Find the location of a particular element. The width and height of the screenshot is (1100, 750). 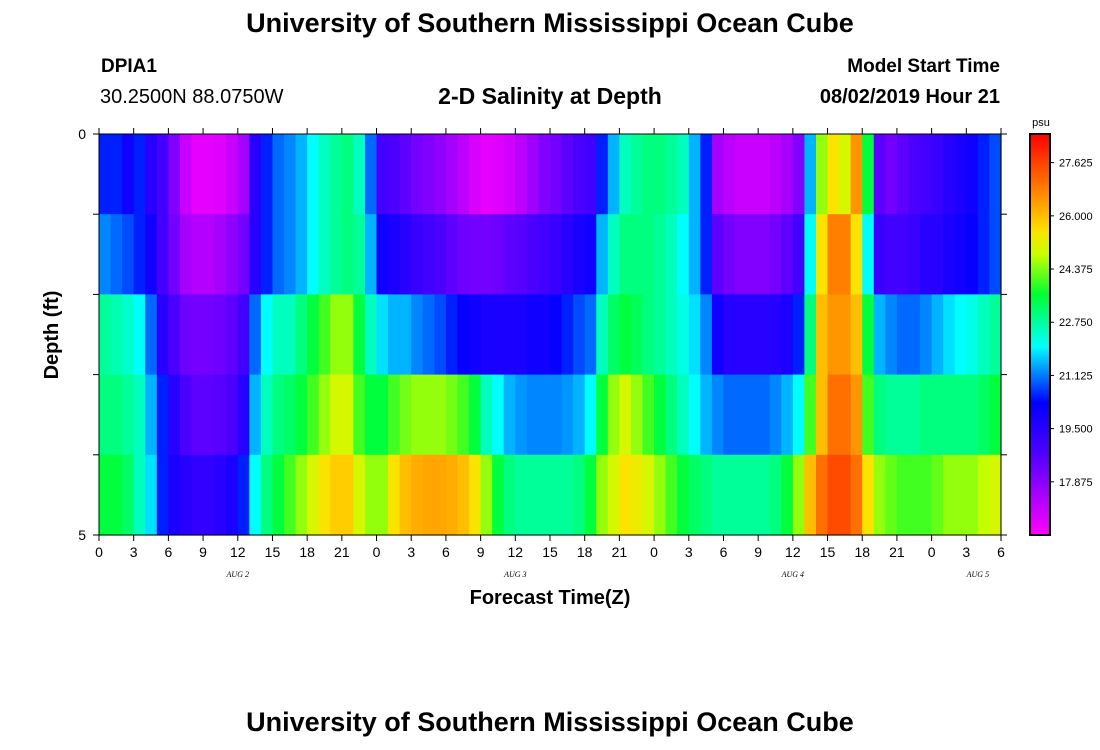

x-tick-label: 18 is located at coordinates (307, 552).